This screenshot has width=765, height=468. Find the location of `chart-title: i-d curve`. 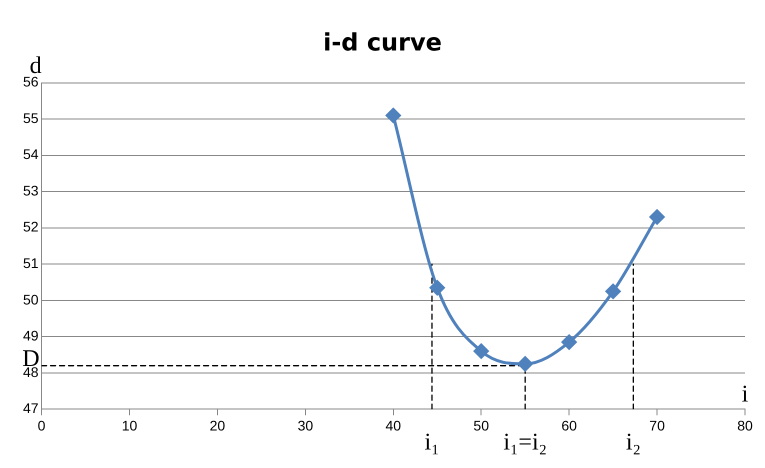

chart-title: i-d curve is located at coordinates (382, 42).